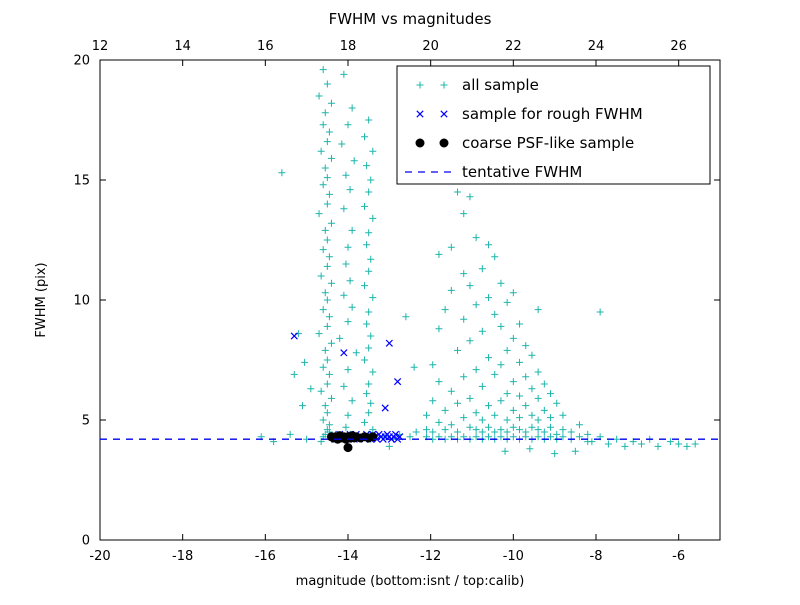 Image resolution: width=800 pixels, height=605 pixels. Describe the element at coordinates (522, 172) in the screenshot. I see `legend-label: tentative FWHM` at that location.